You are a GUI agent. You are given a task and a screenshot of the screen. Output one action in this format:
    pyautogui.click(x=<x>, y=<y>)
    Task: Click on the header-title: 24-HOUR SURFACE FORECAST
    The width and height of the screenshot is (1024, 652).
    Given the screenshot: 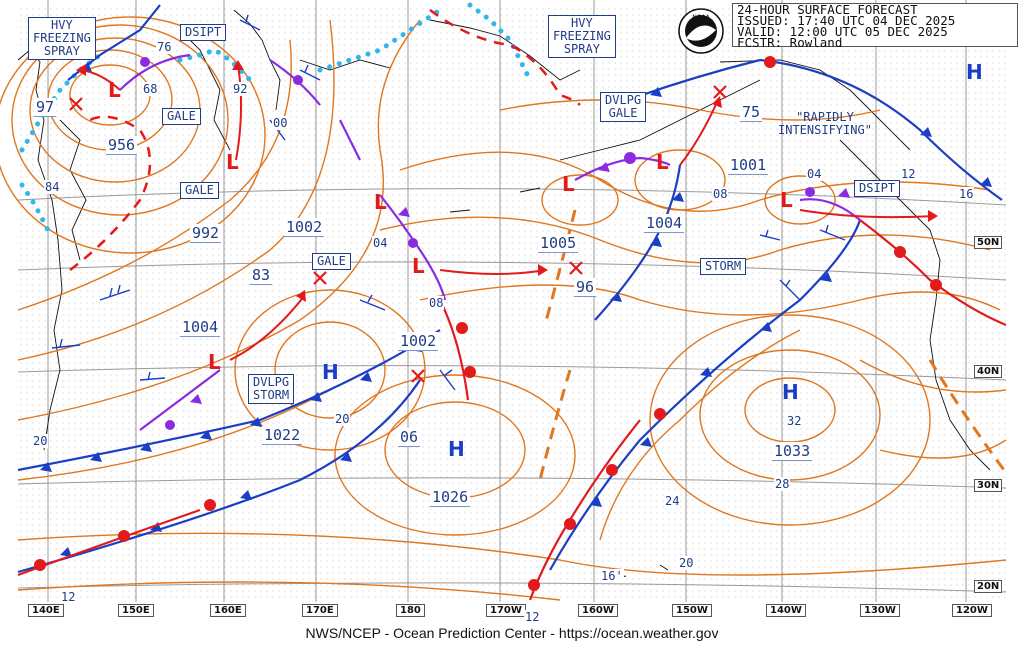 What is the action you would take?
    pyautogui.click(x=827, y=9)
    